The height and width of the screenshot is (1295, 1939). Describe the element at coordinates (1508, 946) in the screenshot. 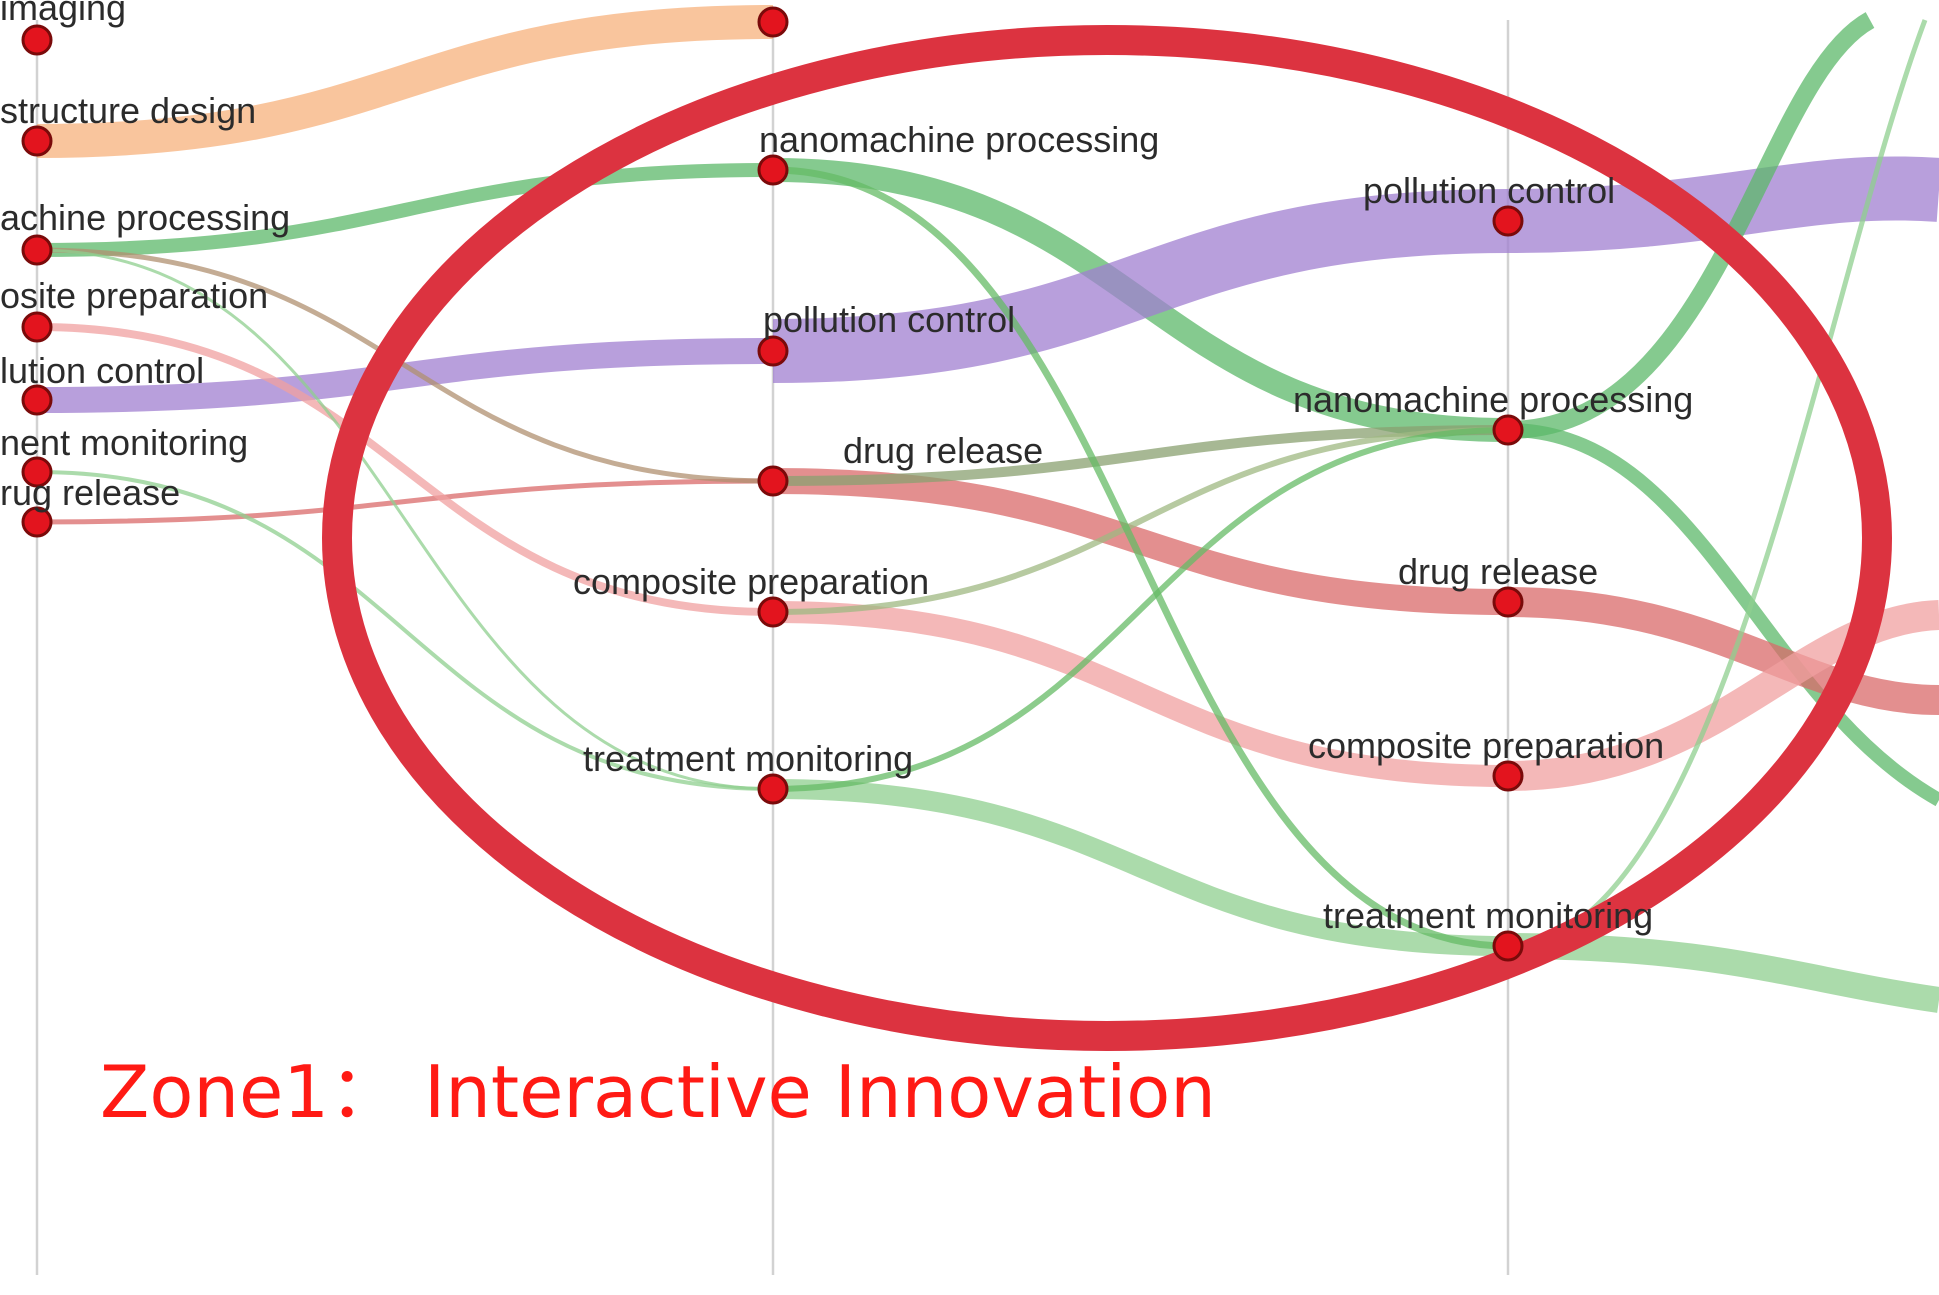

I see `node-dot-c3-treatment` at that location.